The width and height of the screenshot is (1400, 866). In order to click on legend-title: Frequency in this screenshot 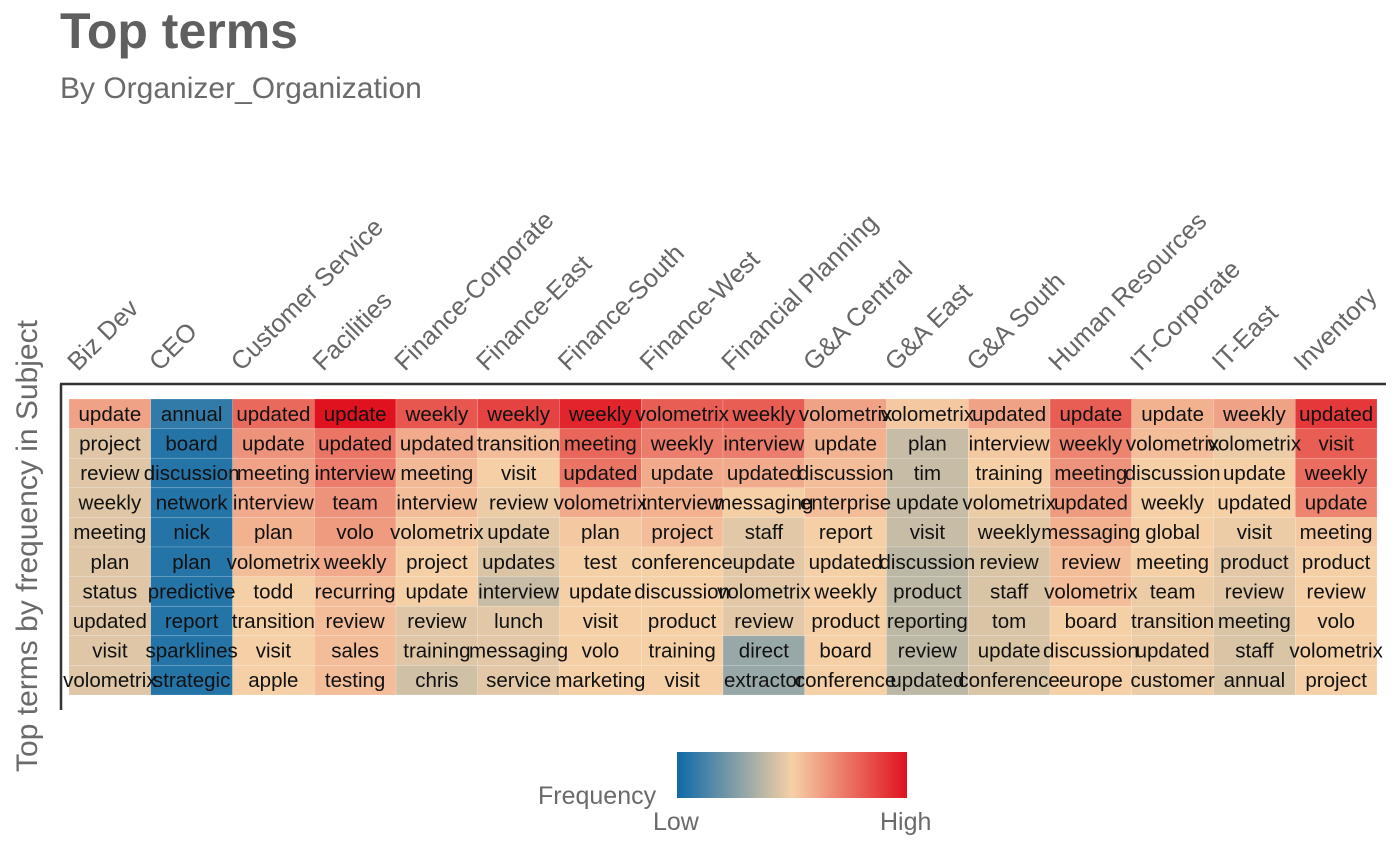, I will do `click(597, 796)`.